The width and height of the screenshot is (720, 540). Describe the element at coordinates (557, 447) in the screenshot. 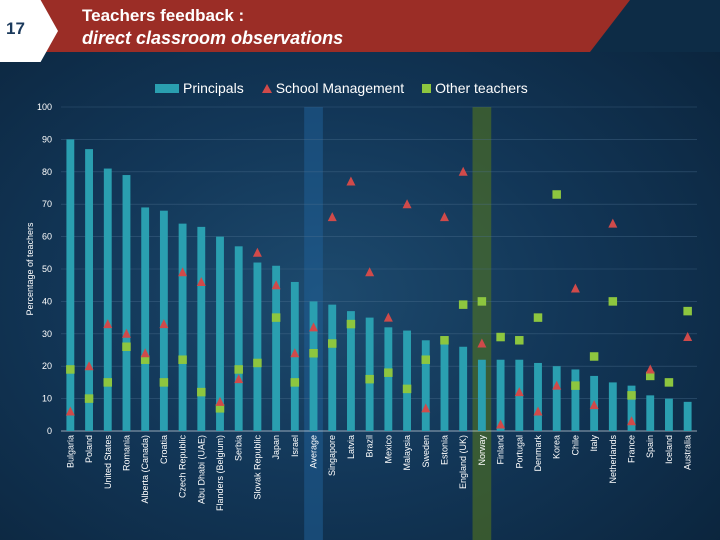

I see `category-label-26: Korea` at that location.